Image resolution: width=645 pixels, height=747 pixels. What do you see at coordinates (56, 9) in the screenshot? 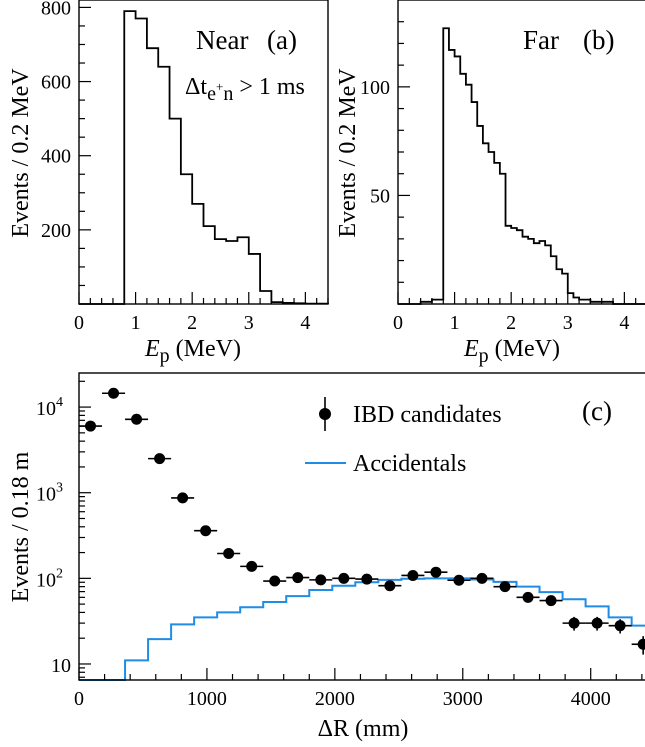
I see `panel-a-y-tick-label: 800` at bounding box center [56, 9].